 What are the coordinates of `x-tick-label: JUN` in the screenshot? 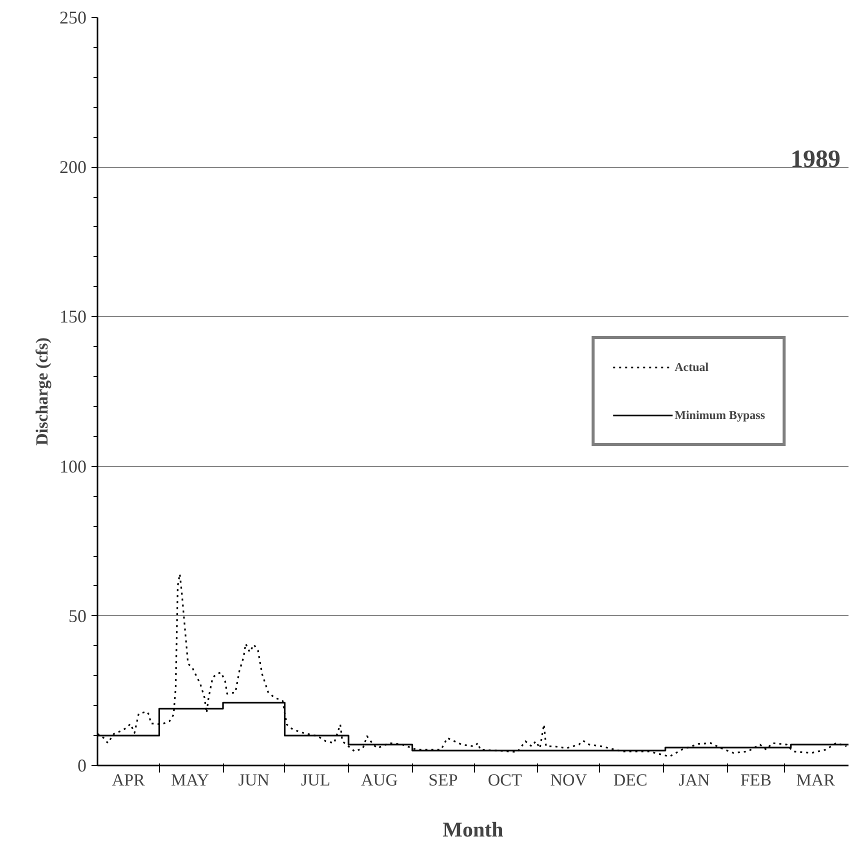 It's located at (254, 780).